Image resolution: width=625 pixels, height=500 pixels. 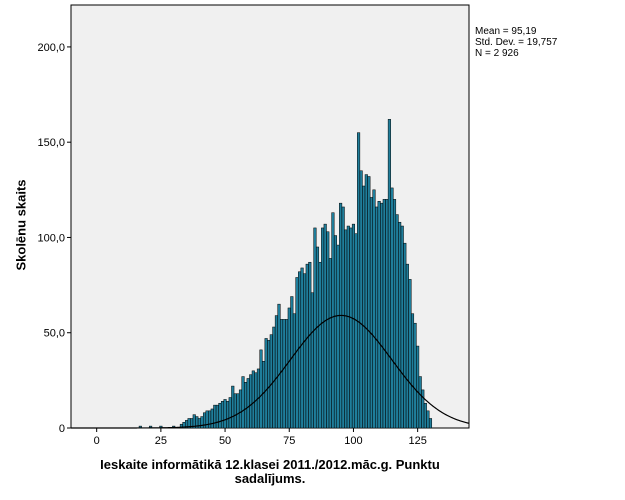 I want to click on stat-std-dev: Std. Dev. = 19,757, so click(x=516, y=42).